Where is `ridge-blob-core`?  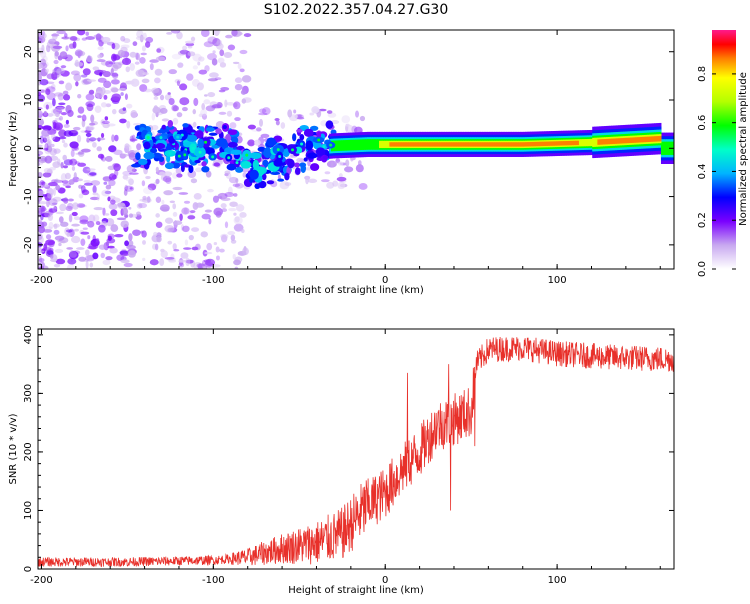 ridge-blob-core is located at coordinates (213, 157).